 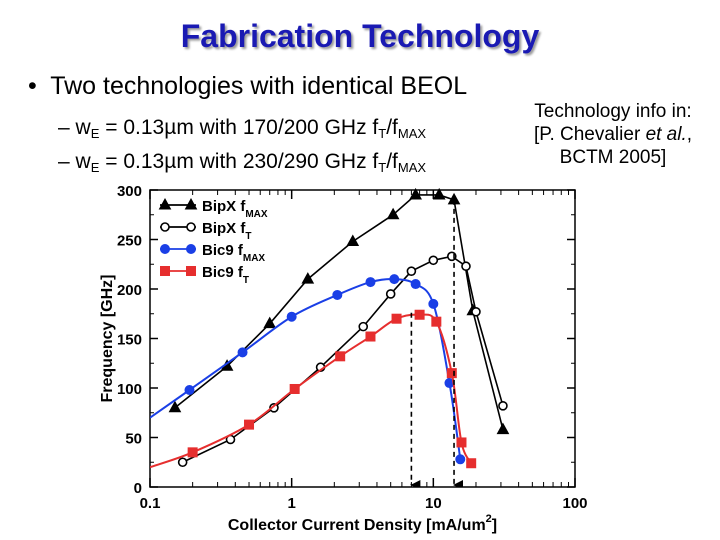 What do you see at coordinates (64, 161) in the screenshot?
I see `sub-dash: –` at bounding box center [64, 161].